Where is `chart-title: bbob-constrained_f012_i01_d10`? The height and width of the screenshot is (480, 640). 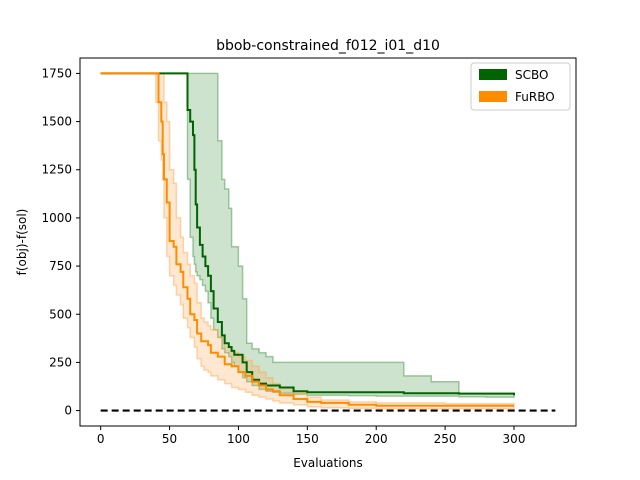 chart-title: bbob-constrained_f012_i01_d10 is located at coordinates (328, 46).